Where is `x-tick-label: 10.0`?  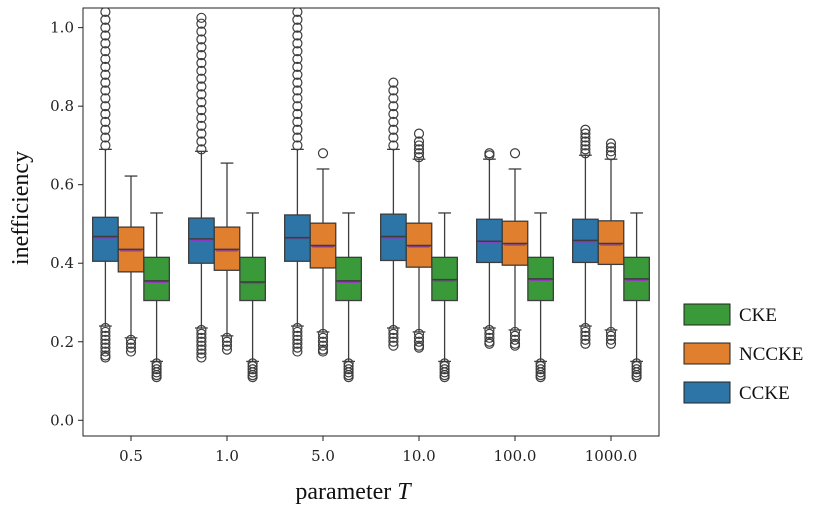 x-tick-label: 10.0 is located at coordinates (418, 456).